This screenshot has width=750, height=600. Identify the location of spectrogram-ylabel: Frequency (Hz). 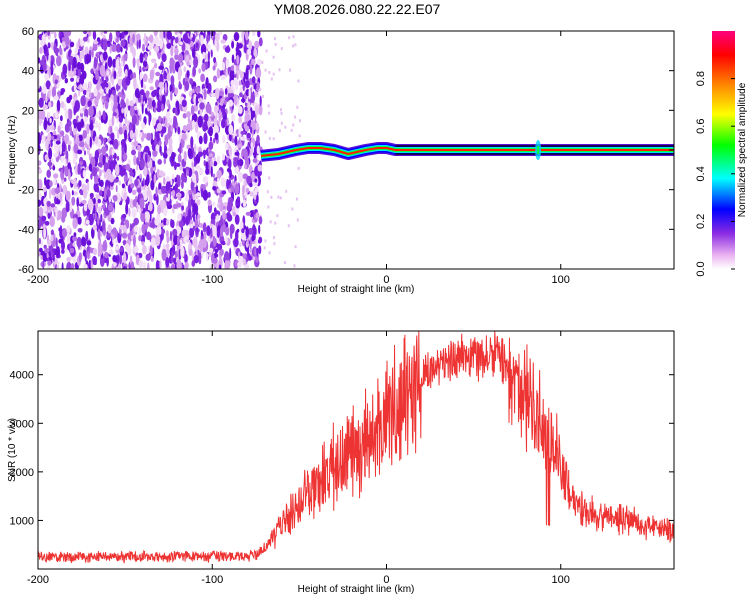
(12, 150).